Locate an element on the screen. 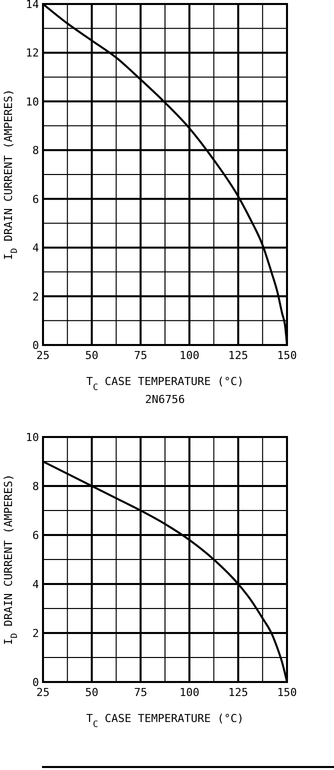 This screenshot has width=334, height=770. text: 2N6756 is located at coordinates (165, 399).